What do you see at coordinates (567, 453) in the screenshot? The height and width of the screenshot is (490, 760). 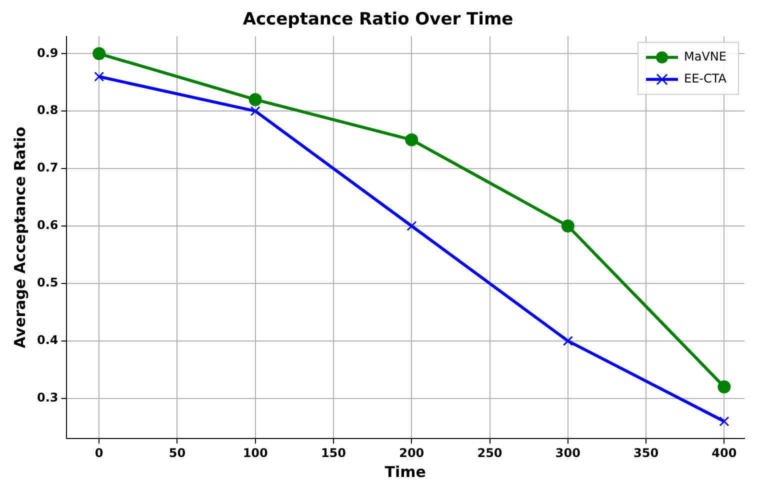 I see `x-tick-label: 300` at bounding box center [567, 453].